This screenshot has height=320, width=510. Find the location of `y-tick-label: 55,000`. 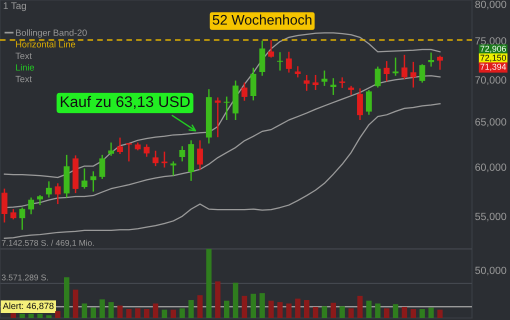

y-tick-label: 55,000 is located at coordinates (490, 217).